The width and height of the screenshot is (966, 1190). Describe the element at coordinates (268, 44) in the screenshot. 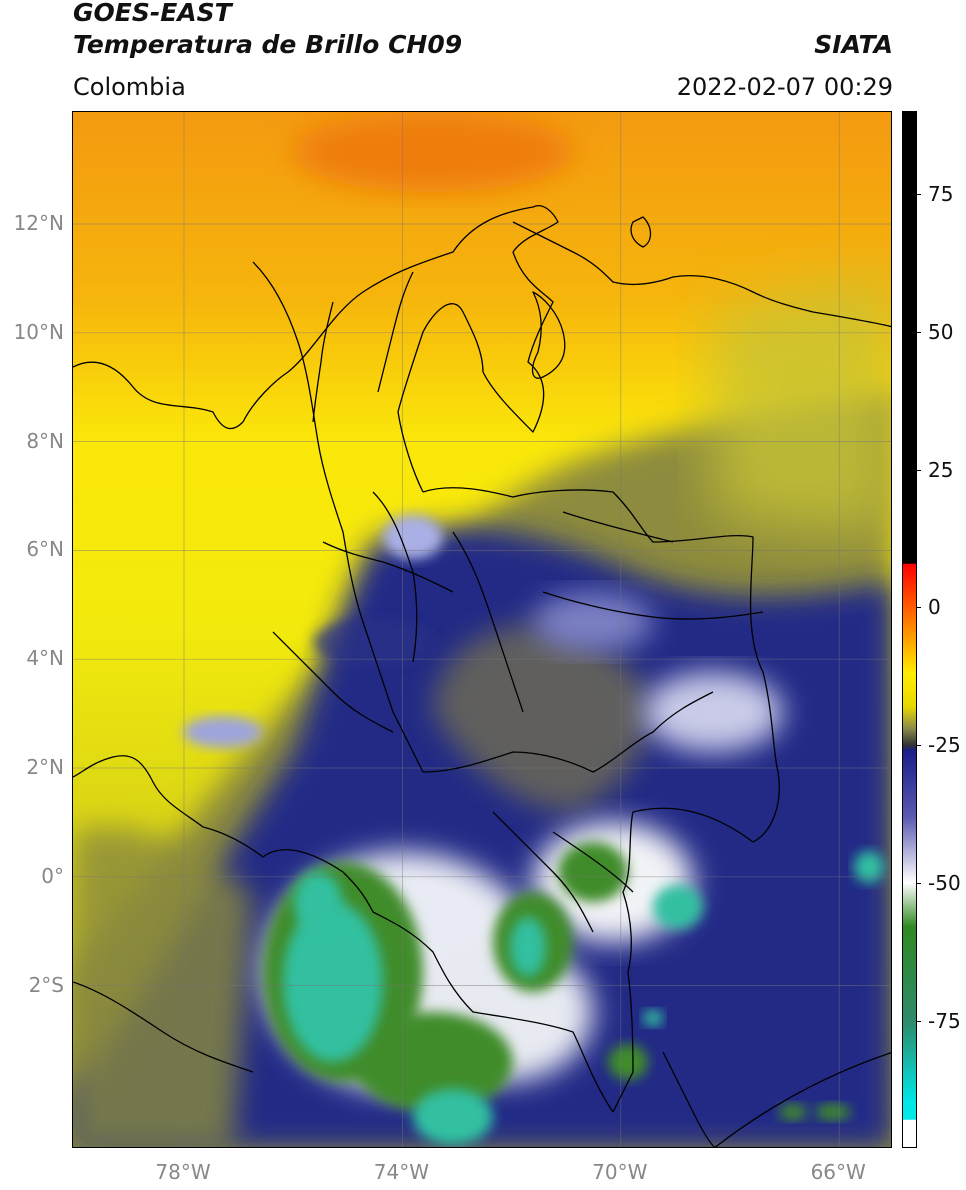

I see `product-subtitle: Temperatura de Brillo CH09` at that location.